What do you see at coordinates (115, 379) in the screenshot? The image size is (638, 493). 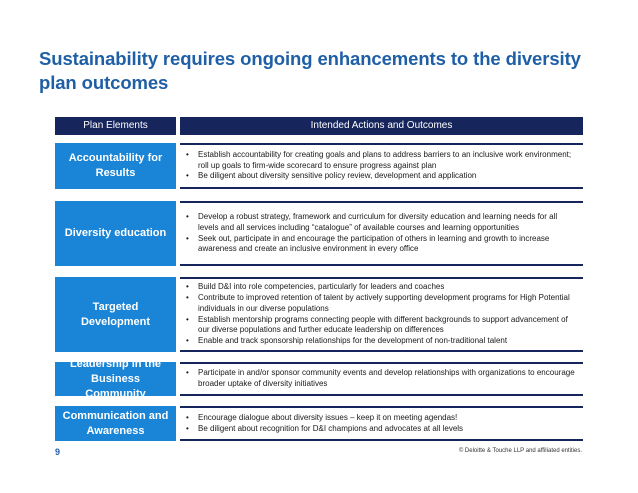 I see `row-label-leadership: Leadership in the Business Community` at bounding box center [115, 379].